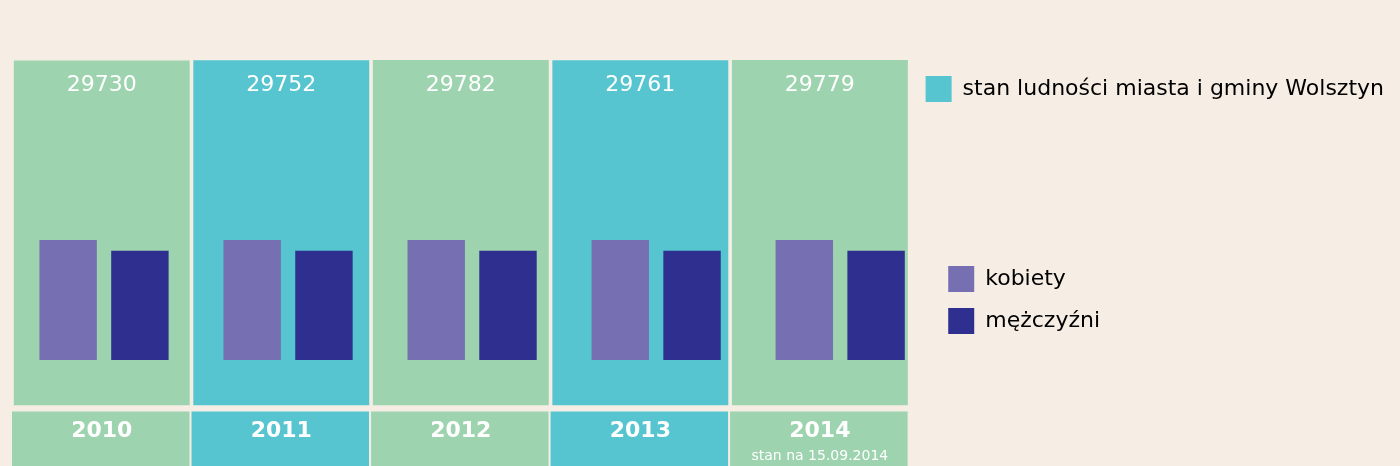 The height and width of the screenshot is (466, 1400). I want to click on data-label: 29730, so click(101, 84).